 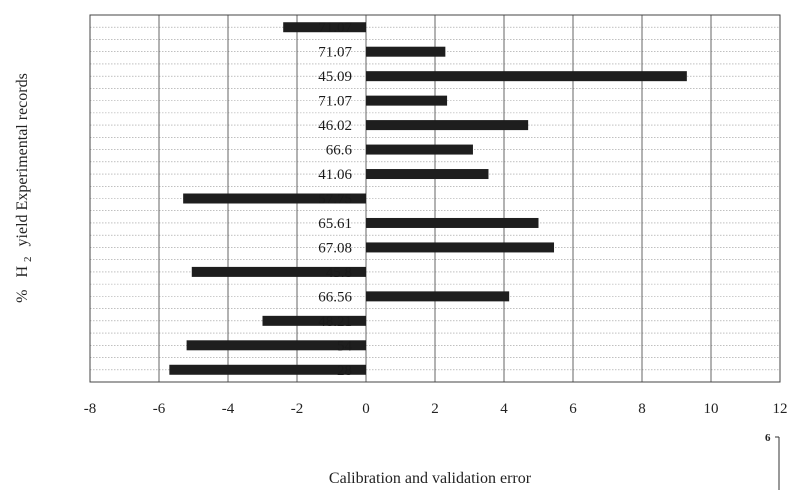 I want to click on category-label: 45.8, so click(x=339, y=273).